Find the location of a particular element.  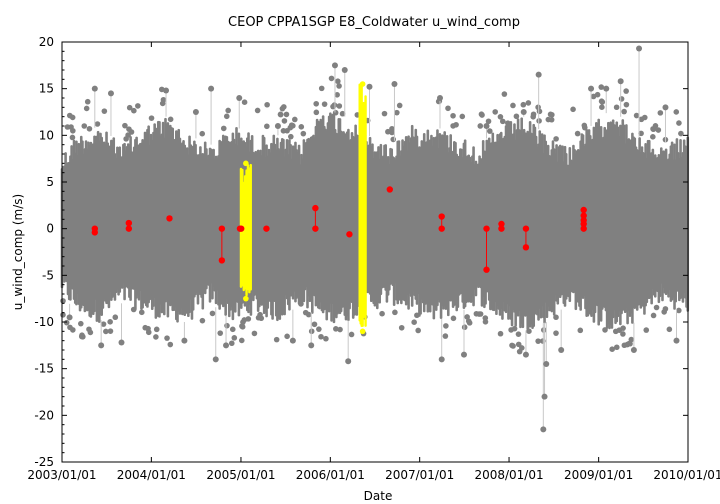

x-tick-label: 2006/01/01 is located at coordinates (330, 475).